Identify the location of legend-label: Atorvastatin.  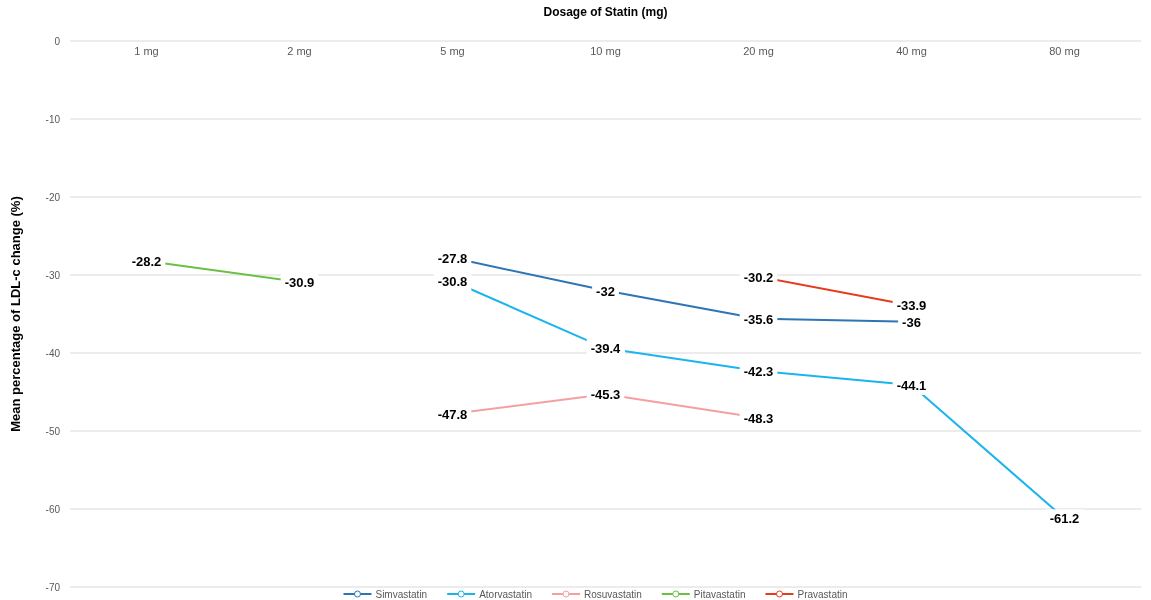
(505, 594).